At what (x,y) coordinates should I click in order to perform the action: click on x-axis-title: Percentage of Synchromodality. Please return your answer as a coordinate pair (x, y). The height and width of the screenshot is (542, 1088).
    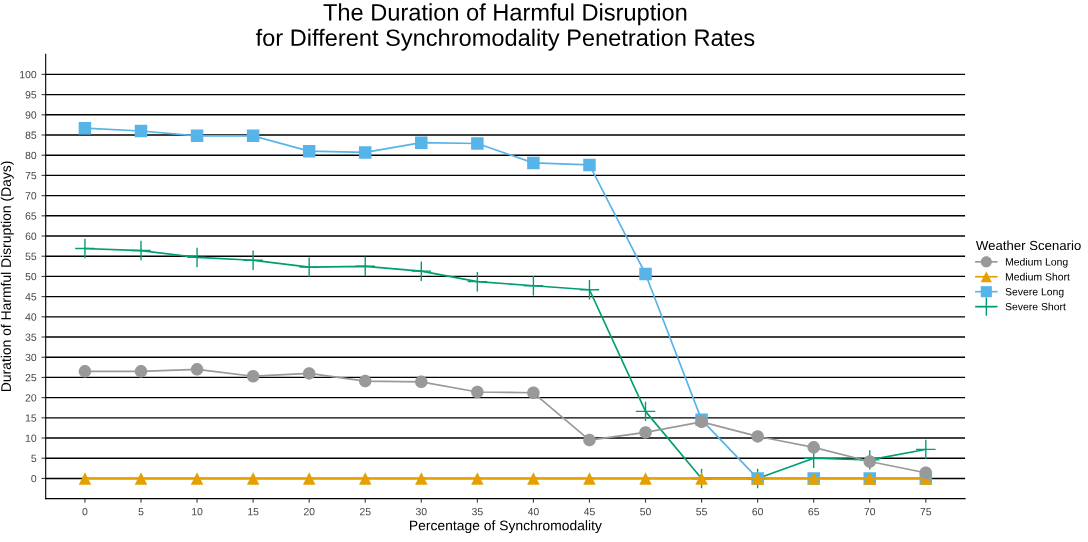
    Looking at the image, I should click on (506, 527).